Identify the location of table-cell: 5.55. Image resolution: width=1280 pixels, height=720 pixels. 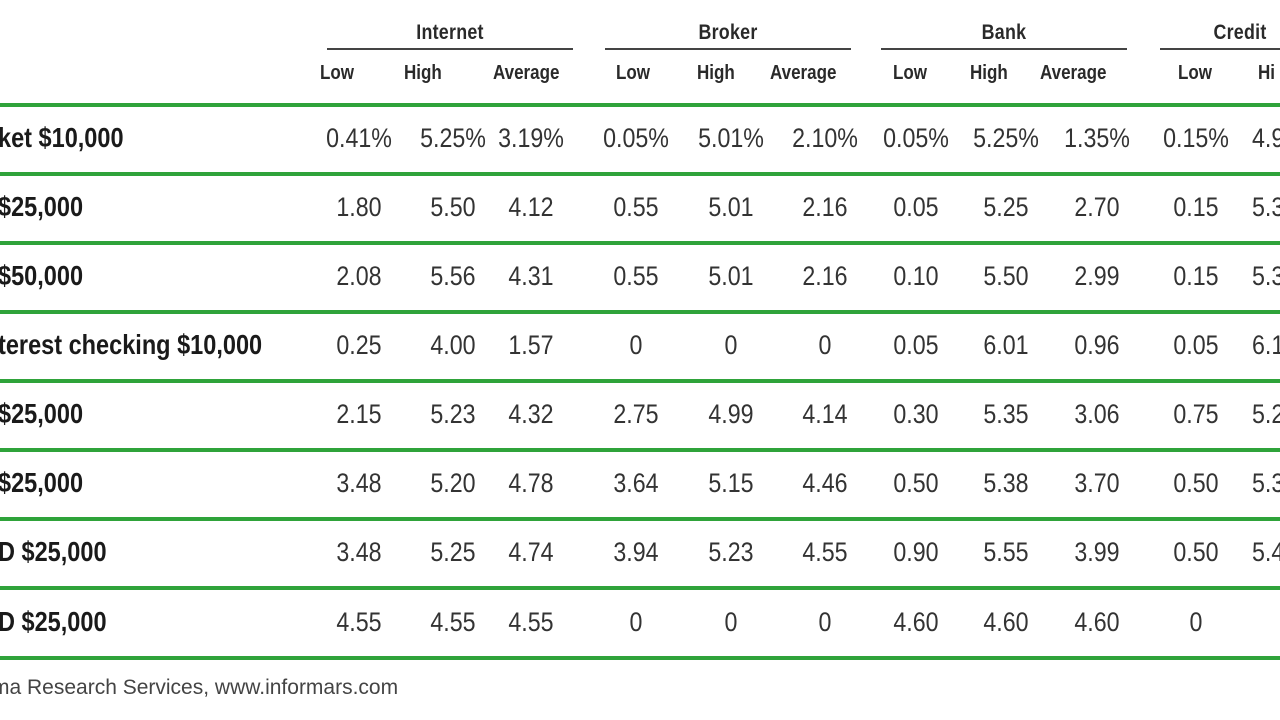
(1006, 552).